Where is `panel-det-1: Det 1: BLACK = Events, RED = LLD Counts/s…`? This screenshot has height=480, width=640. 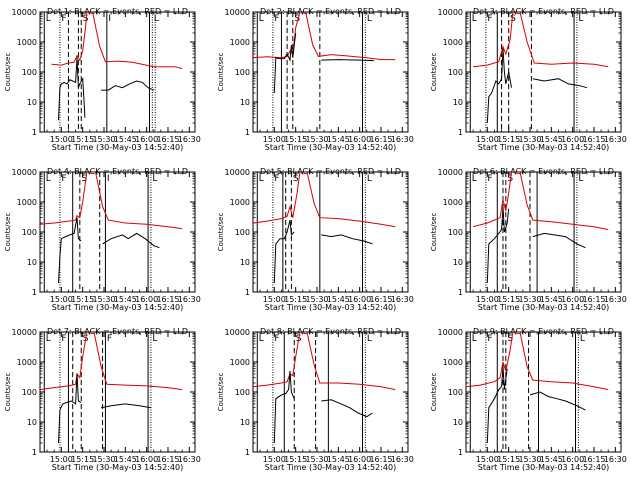 panel-det-1: Det 1: BLACK = Events, RED = LLD Counts/s… is located at coordinates (102, 79).